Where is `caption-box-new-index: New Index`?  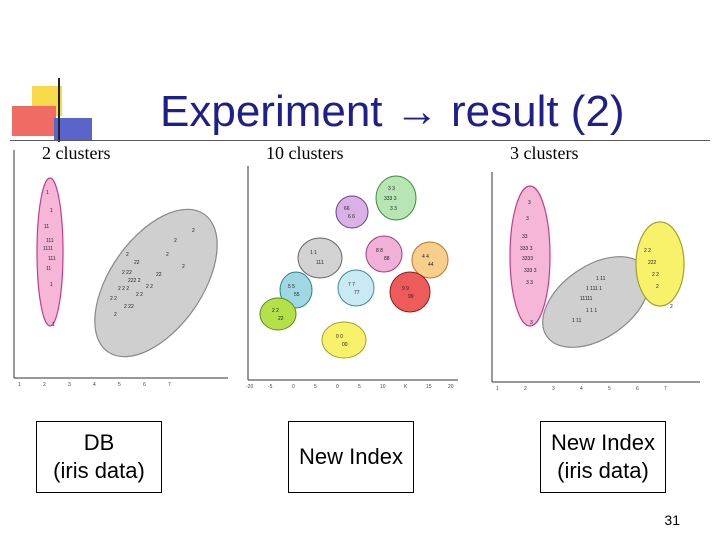
caption-box-new-index: New Index is located at coordinates (351, 457).